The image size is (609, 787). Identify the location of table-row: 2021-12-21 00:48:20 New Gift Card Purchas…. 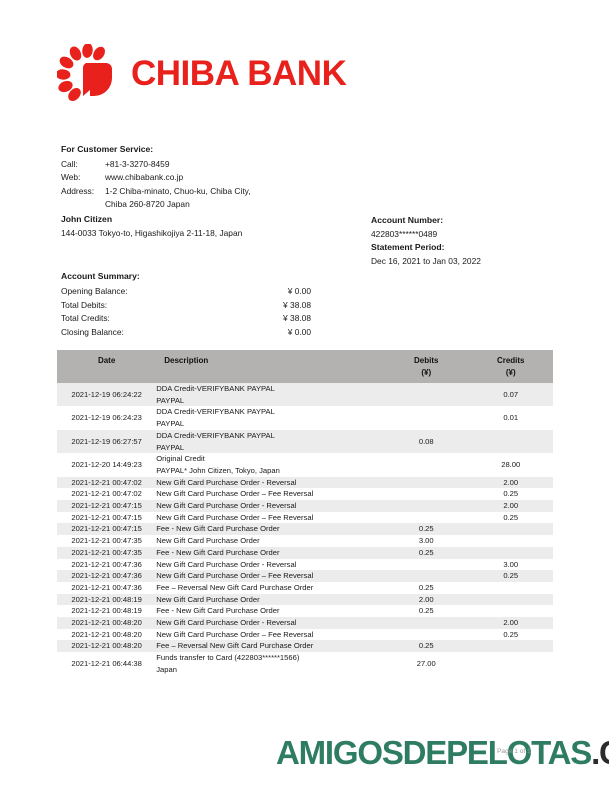
(305, 623).